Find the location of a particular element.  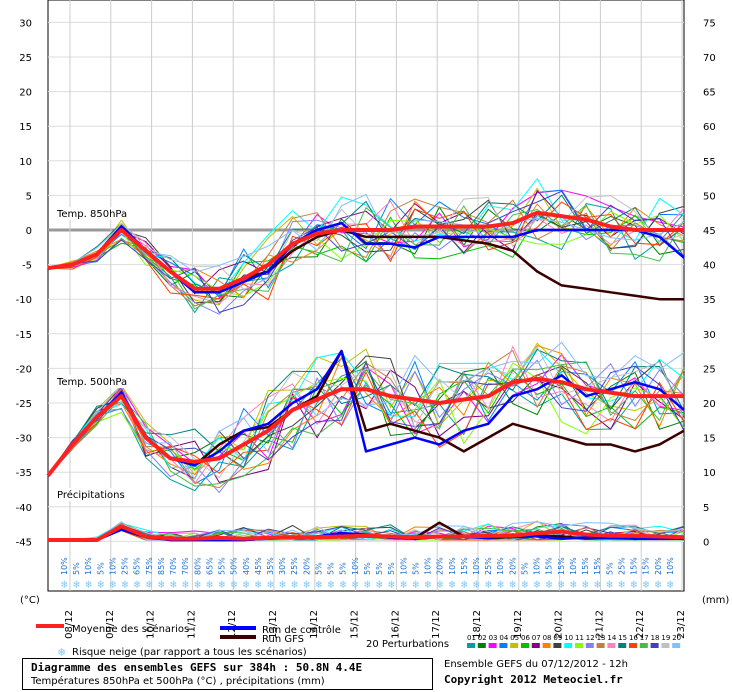

t500-mean-line is located at coordinates (365, 426).